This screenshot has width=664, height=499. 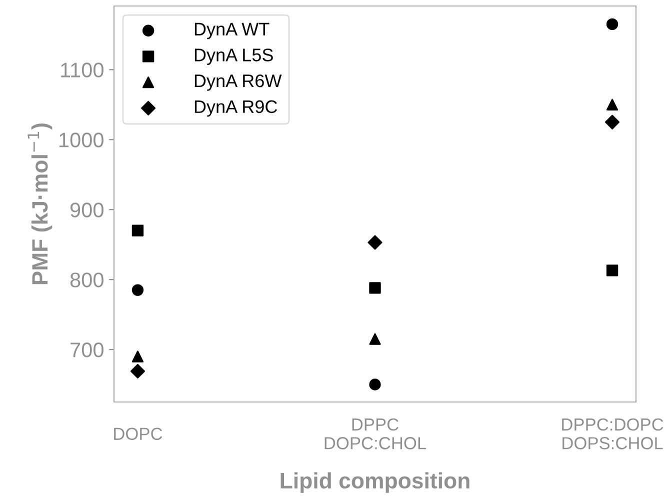 I want to click on y-tick-label: 1000, so click(x=82, y=140).